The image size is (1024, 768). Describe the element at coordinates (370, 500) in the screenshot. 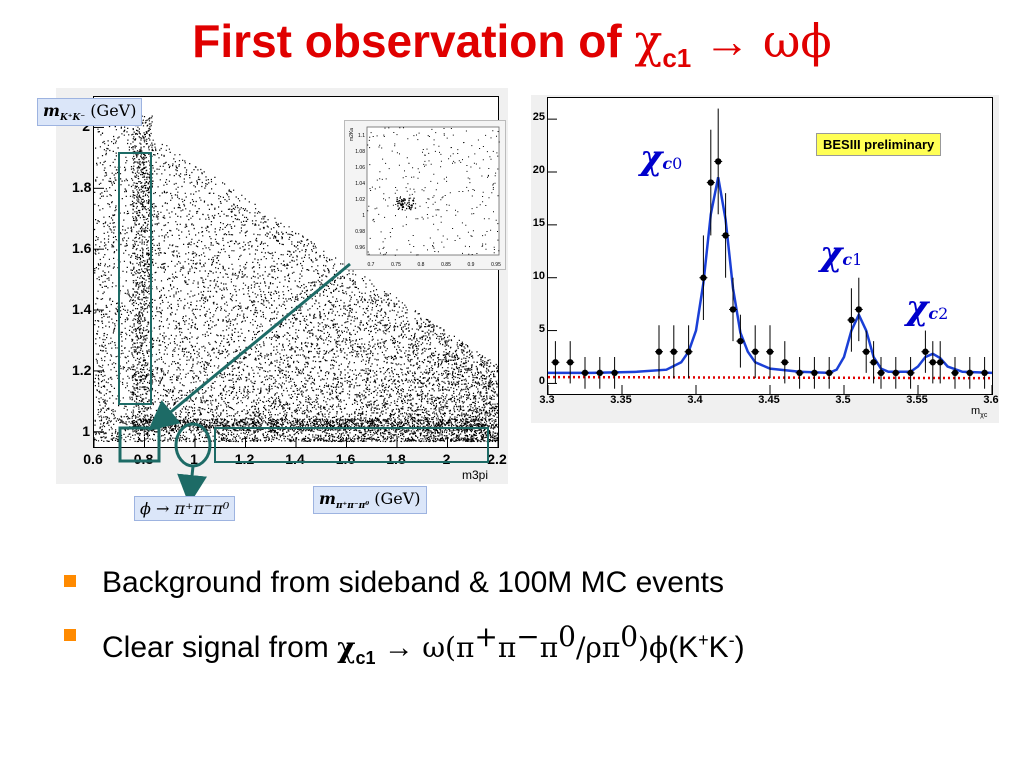

I see `scatter-x-axis-label: mπ⁺π⁻π⁰ (GeV)` at that location.